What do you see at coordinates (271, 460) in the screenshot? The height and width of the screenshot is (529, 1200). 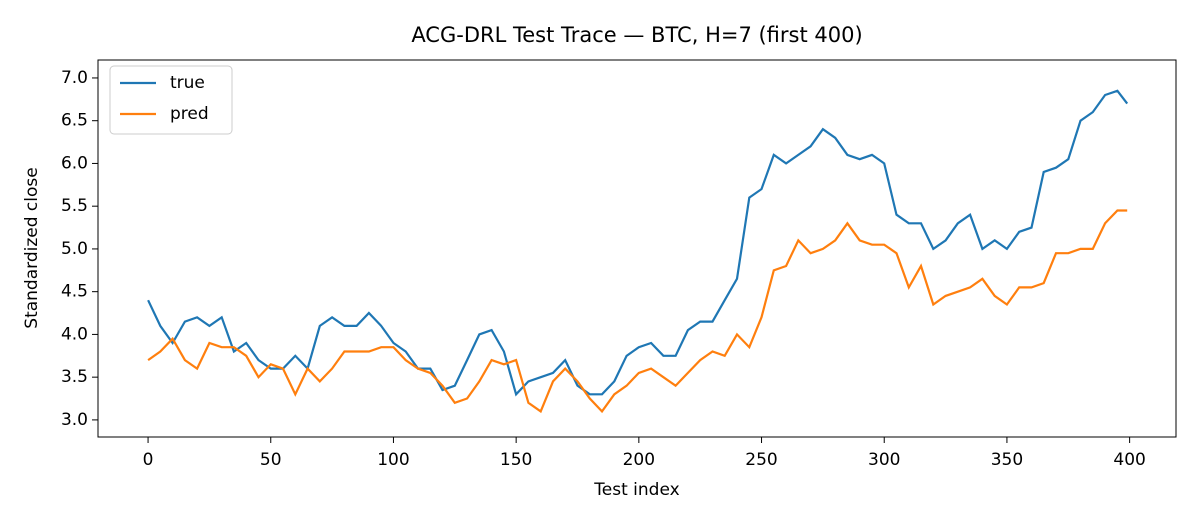 I see `x-tick-label: 50` at bounding box center [271, 460].